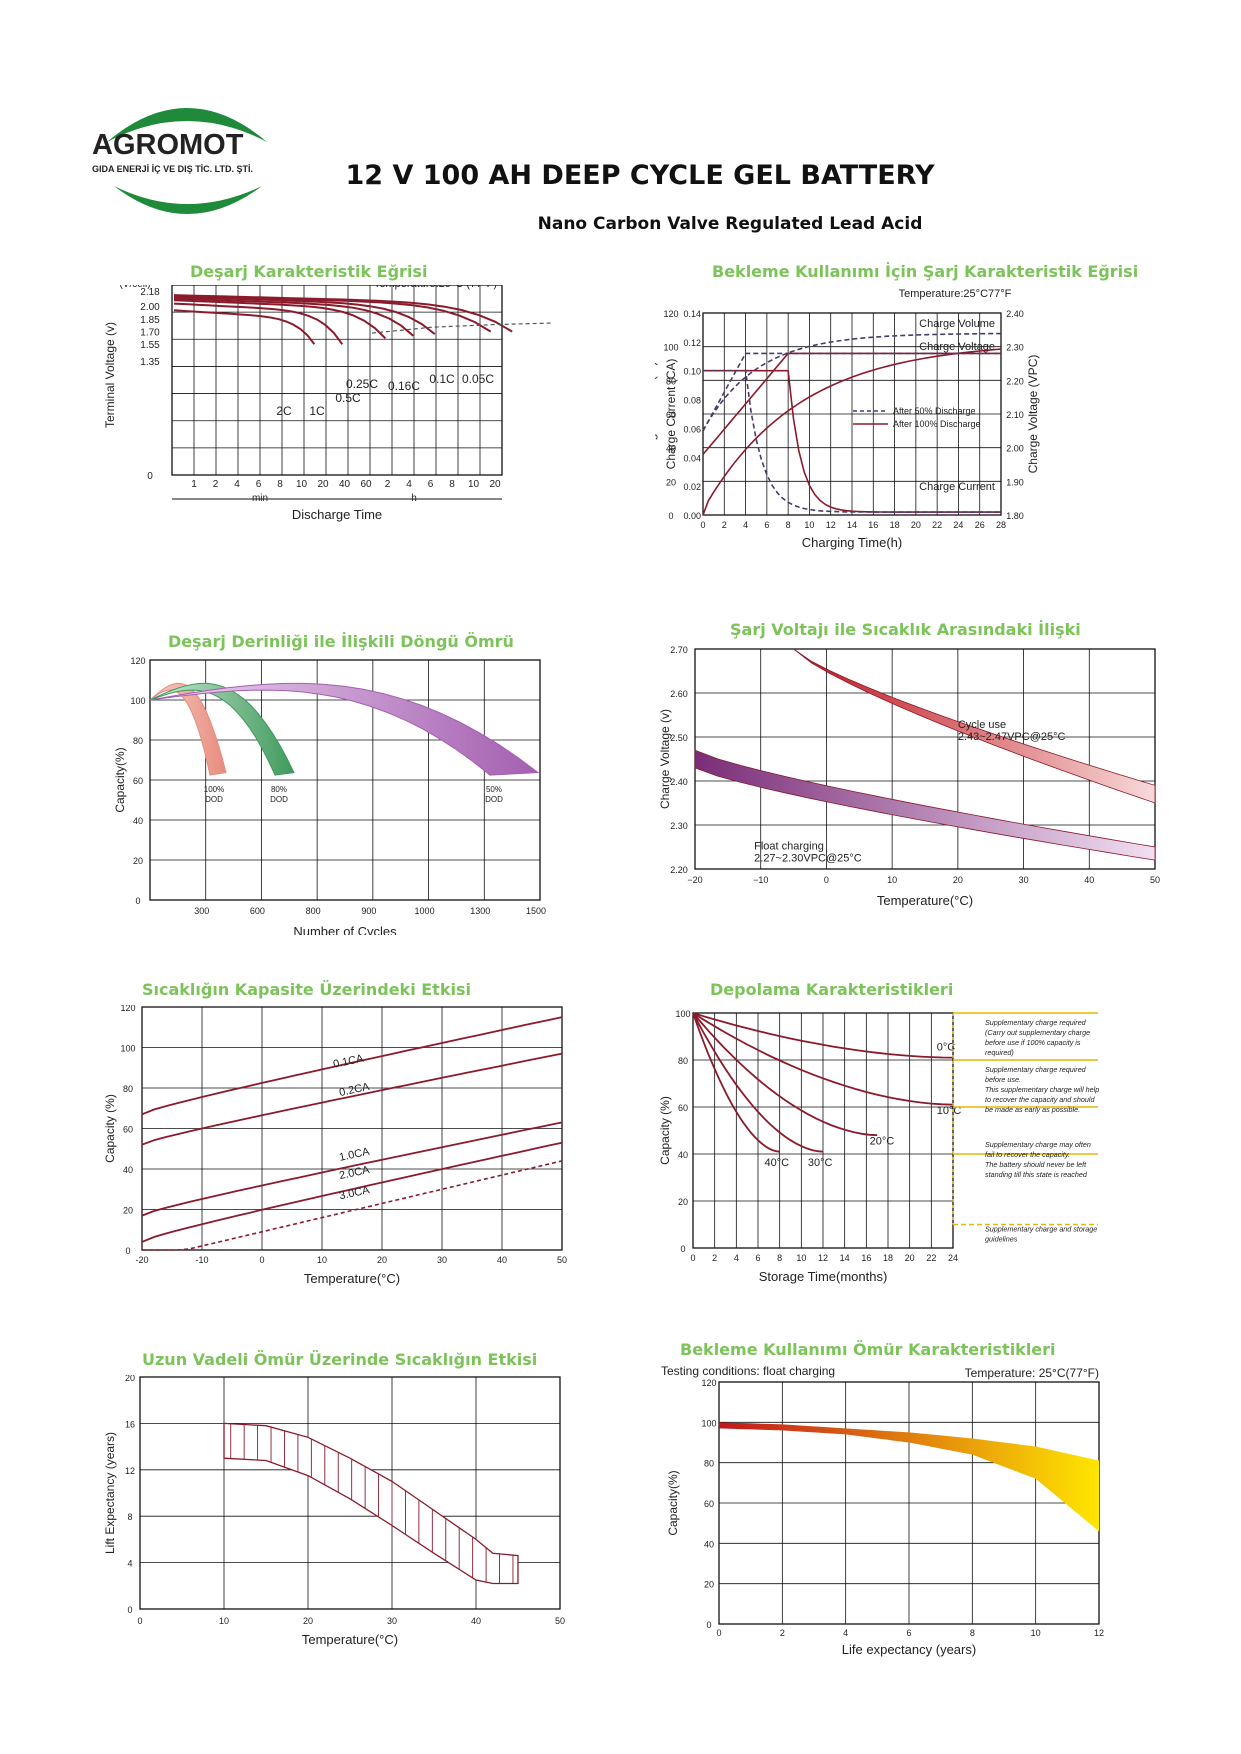 This screenshot has height=1754, width=1241. I want to click on floatlife-y-tick: 20, so click(709, 1585).